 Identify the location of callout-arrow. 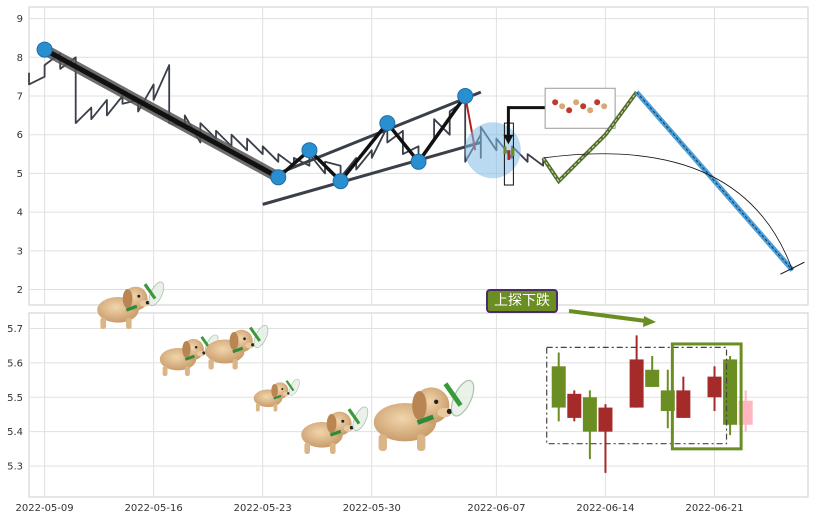
(527, 121).